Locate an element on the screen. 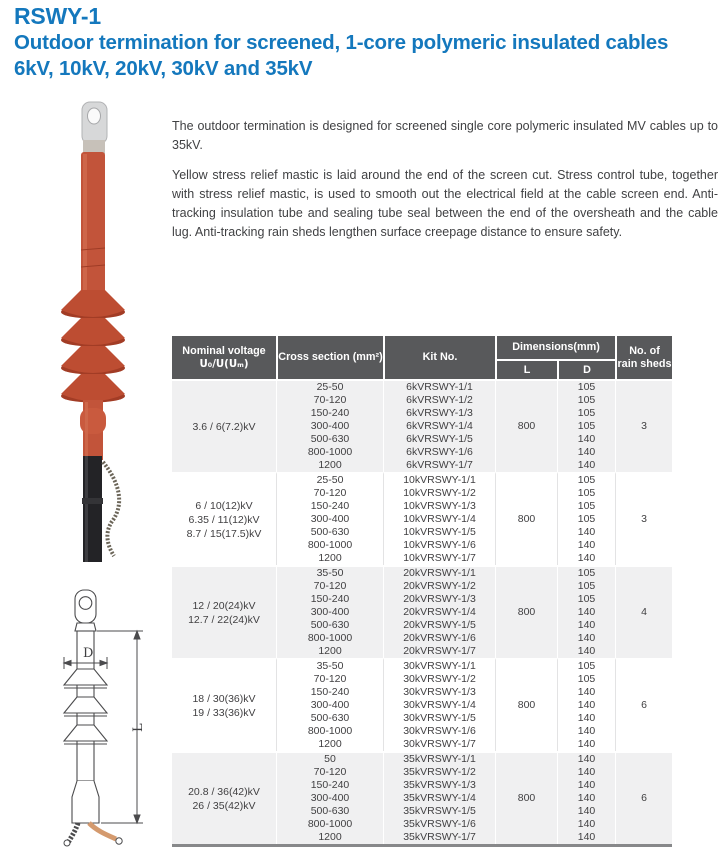 This screenshot has height=850, width=722. rain-sheds-photo is located at coordinates (93, 346).